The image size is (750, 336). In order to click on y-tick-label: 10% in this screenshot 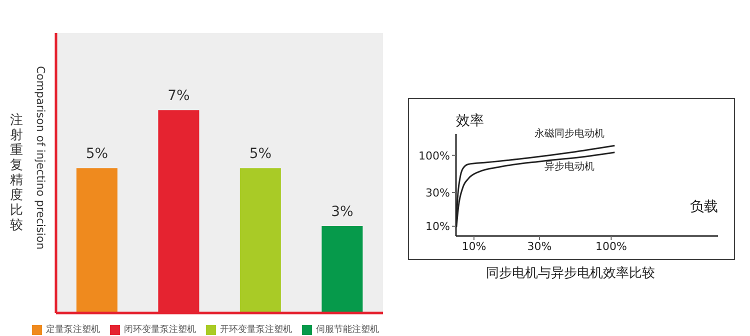, I will do `click(438, 227)`.